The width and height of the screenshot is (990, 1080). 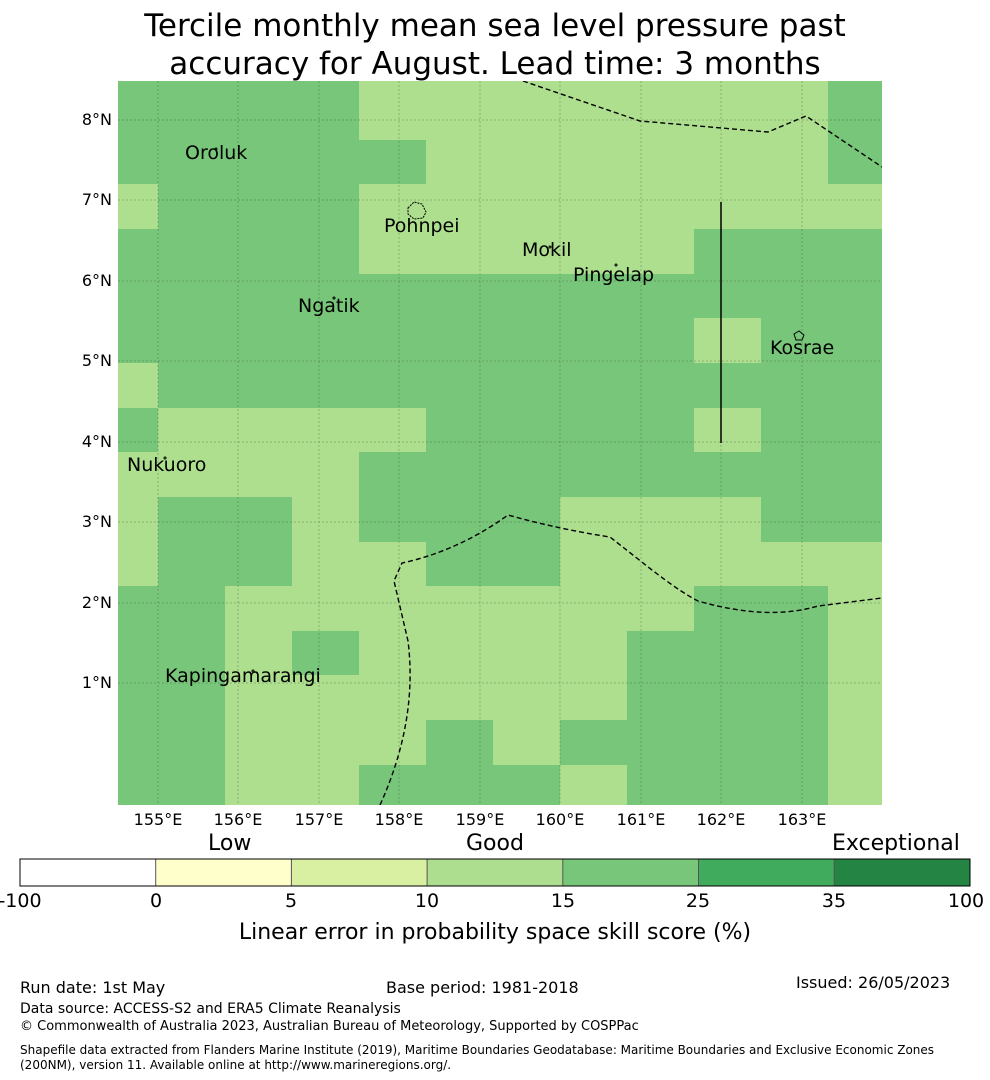 What do you see at coordinates (230, 843) in the screenshot?
I see `colorbar-category-low: Low` at bounding box center [230, 843].